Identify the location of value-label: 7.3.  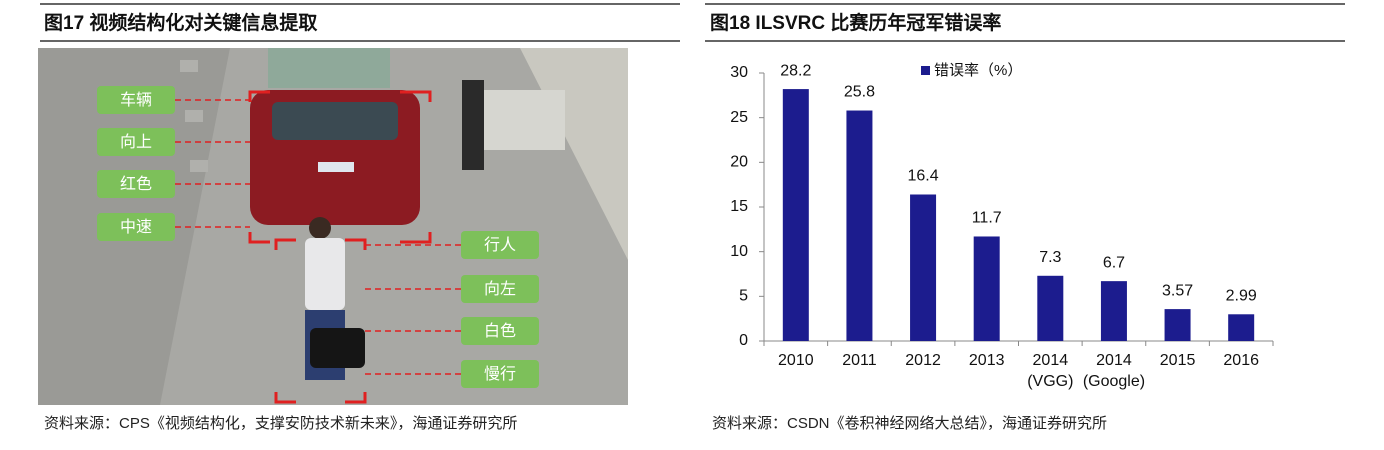
(1050, 257).